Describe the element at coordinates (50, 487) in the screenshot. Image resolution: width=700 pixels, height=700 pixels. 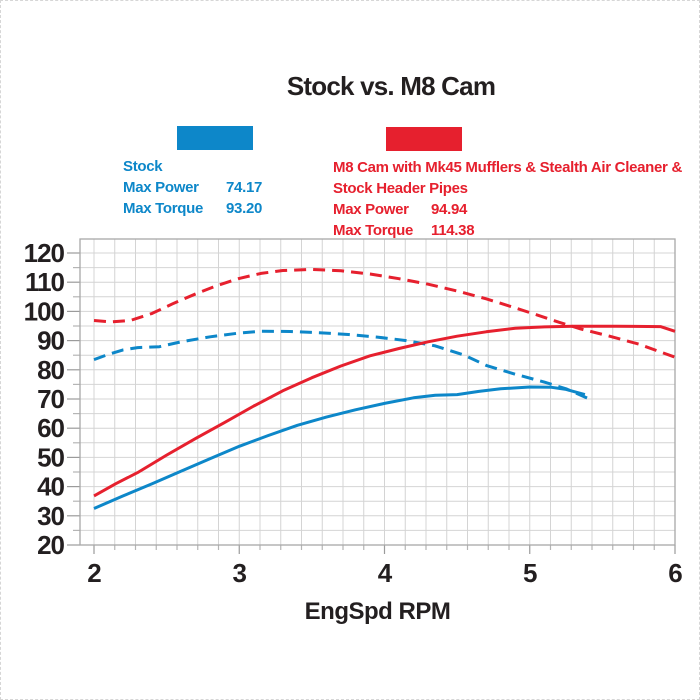
I see `y-tick-label: 40` at that location.